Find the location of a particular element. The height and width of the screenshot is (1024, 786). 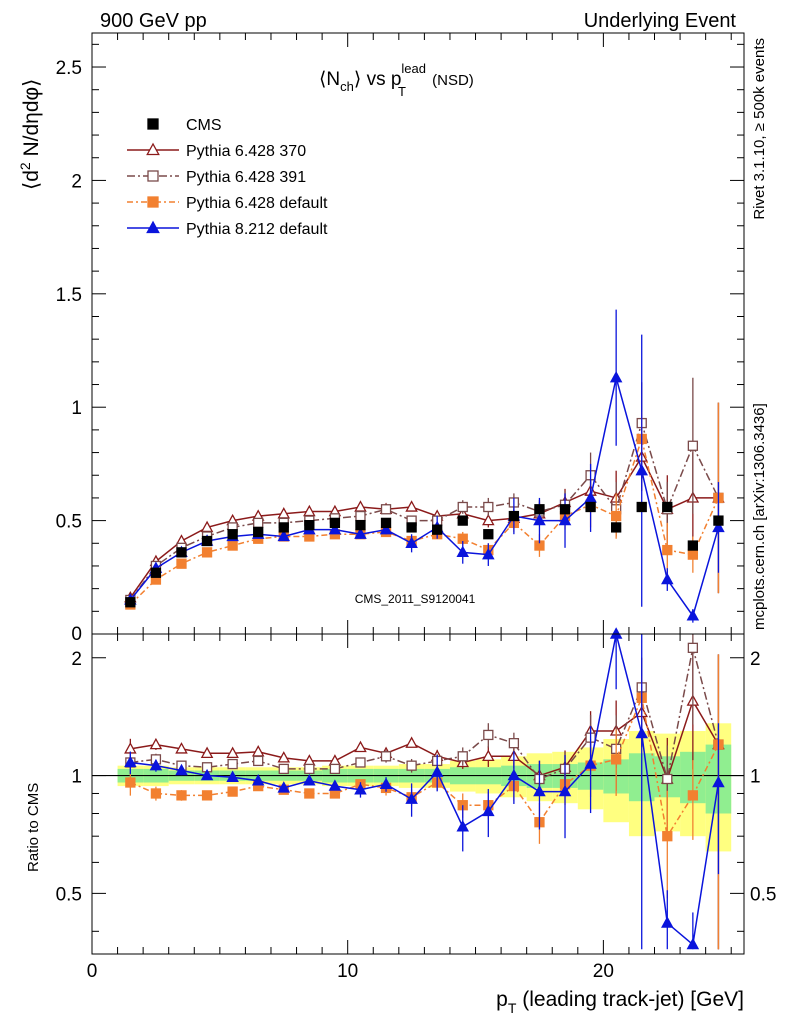

ratio-tick-label-right: 2 is located at coordinates (755, 659).